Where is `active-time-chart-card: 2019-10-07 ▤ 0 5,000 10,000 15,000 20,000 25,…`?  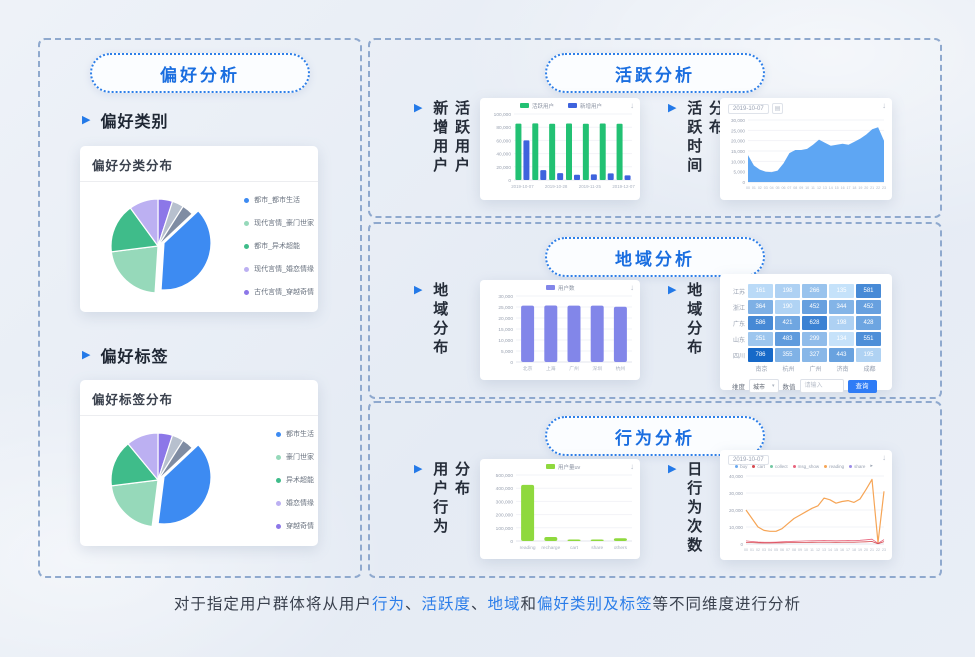 active-time-chart-card: 2019-10-07 ▤ 0 5,000 10,000 15,000 20,000 25,… is located at coordinates (806, 149).